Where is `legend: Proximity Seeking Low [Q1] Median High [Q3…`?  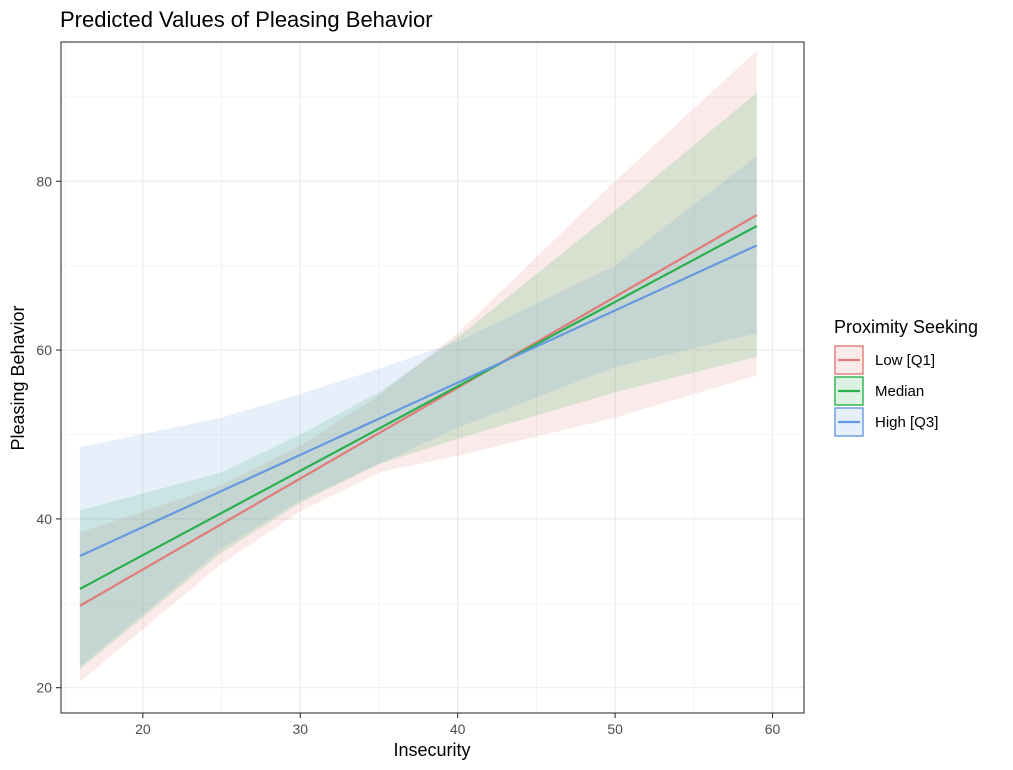
legend: Proximity Seeking Low [Q1] Median High [Q3… is located at coordinates (906, 377).